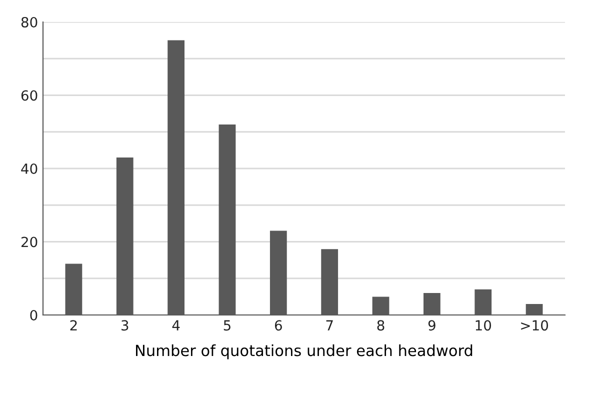 Image resolution: width=589 pixels, height=406 pixels. Describe the element at coordinates (304, 352) in the screenshot. I see `x-axis-title: Number of quotations under each headword` at that location.